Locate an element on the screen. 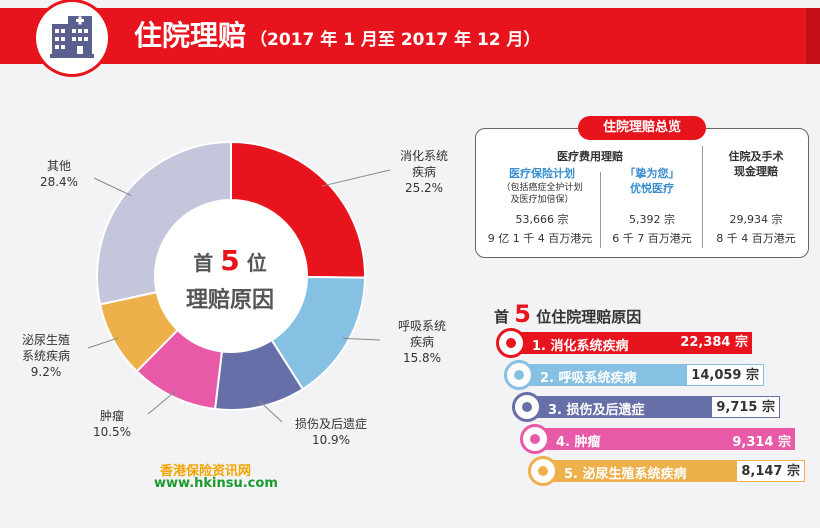 The image size is (820, 528). ranking-value: 8,147 宗 is located at coordinates (770, 471).